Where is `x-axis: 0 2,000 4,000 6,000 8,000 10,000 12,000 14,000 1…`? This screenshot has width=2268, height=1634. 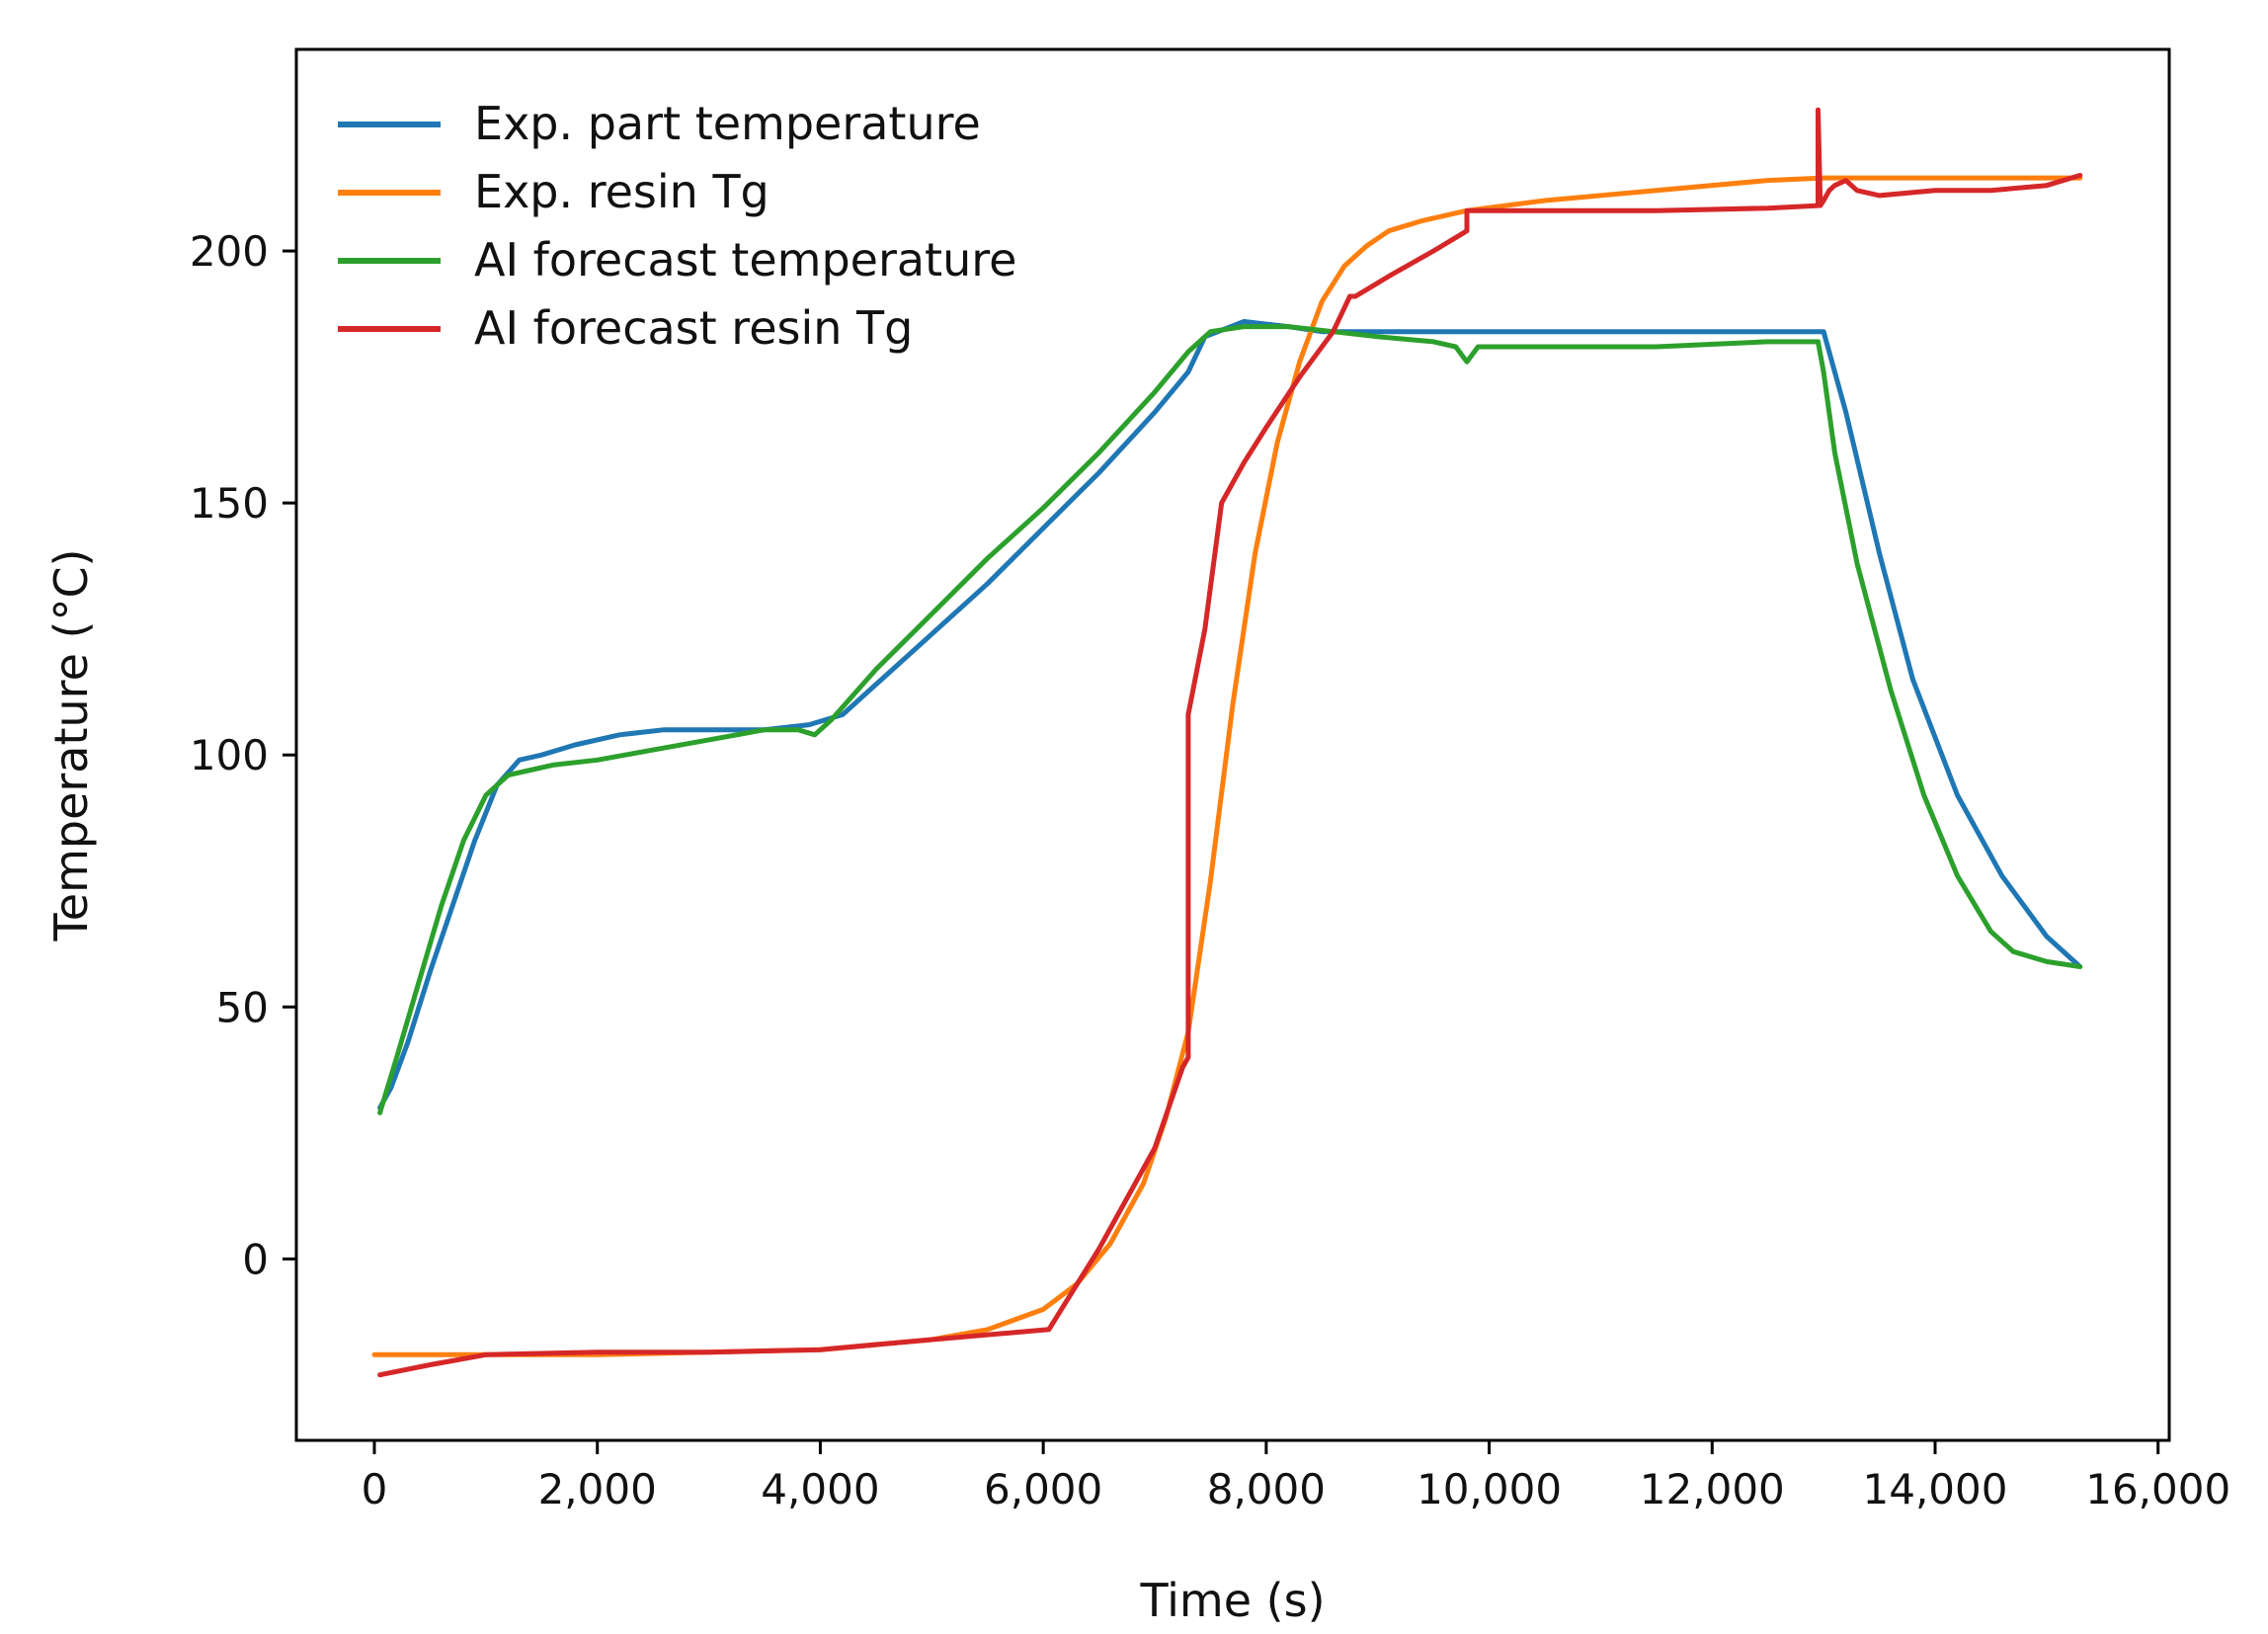 x-axis: 0 2,000 4,000 6,000 8,000 10,000 12,000 14,000 1… is located at coordinates (1296, 1476).